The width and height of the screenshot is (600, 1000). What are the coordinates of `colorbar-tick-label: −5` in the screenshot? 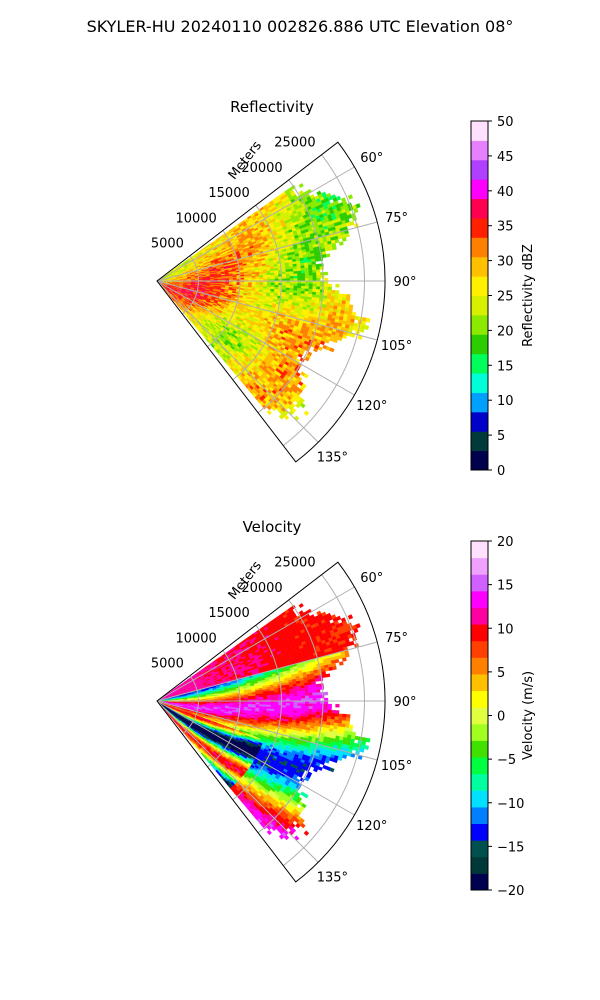 It's located at (506, 760).